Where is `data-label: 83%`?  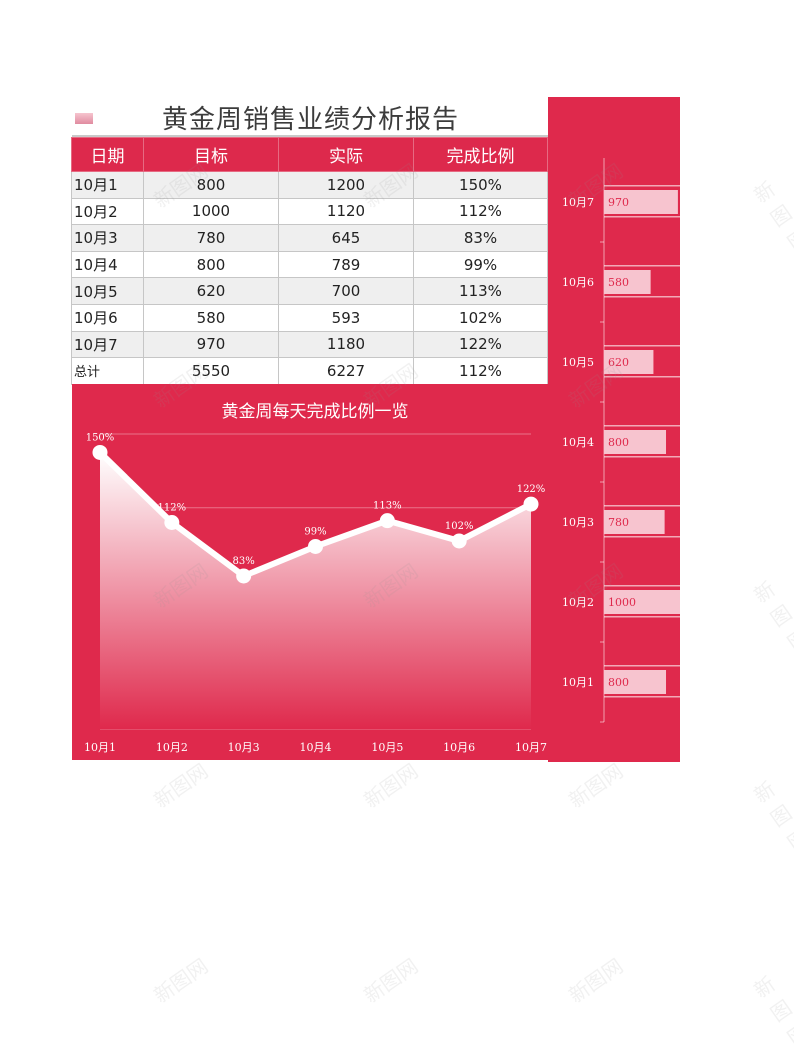
data-label: 83% is located at coordinates (244, 561).